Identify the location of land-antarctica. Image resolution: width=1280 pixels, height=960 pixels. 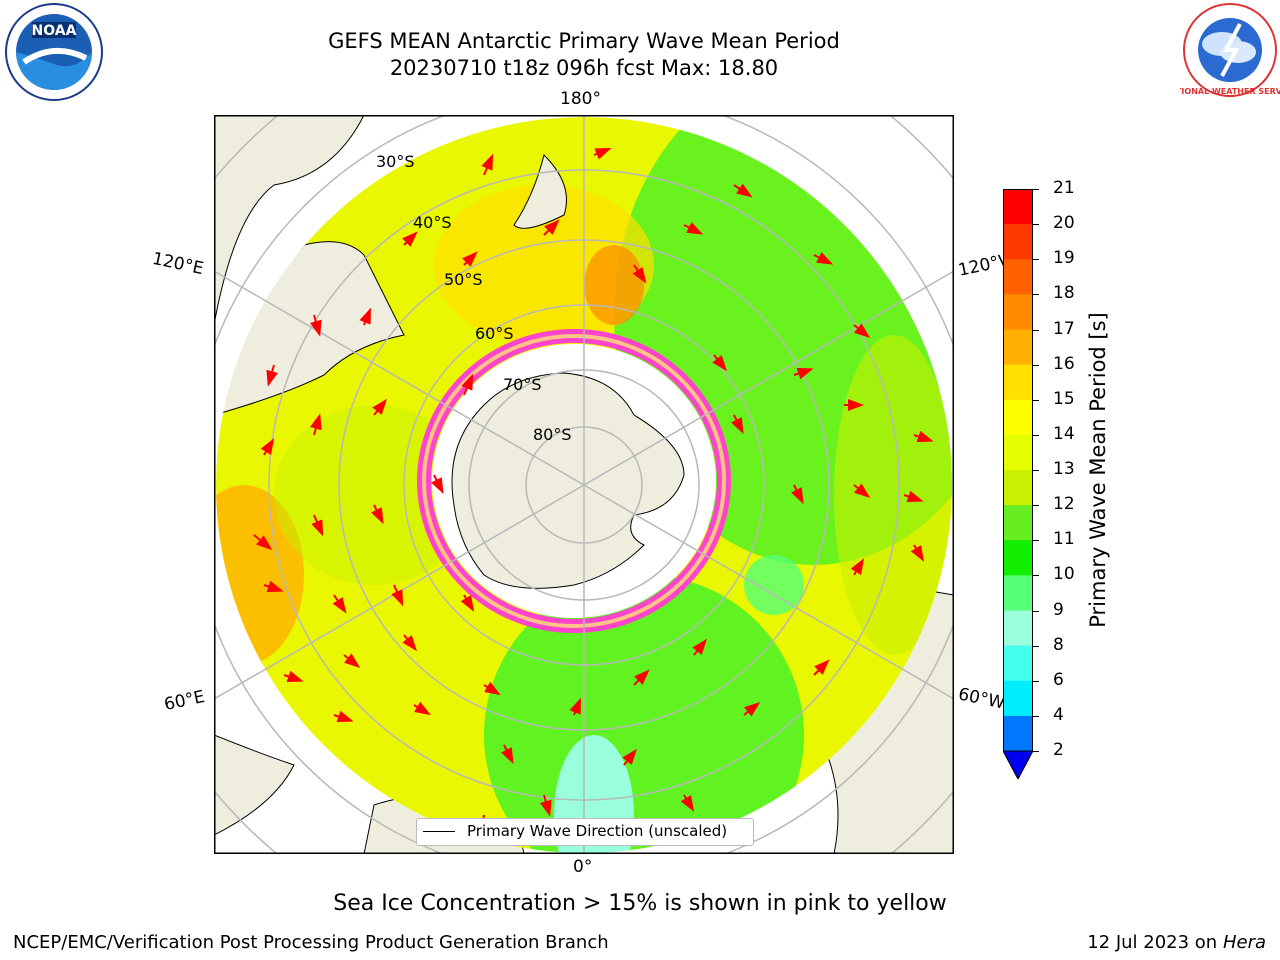
(568, 480).